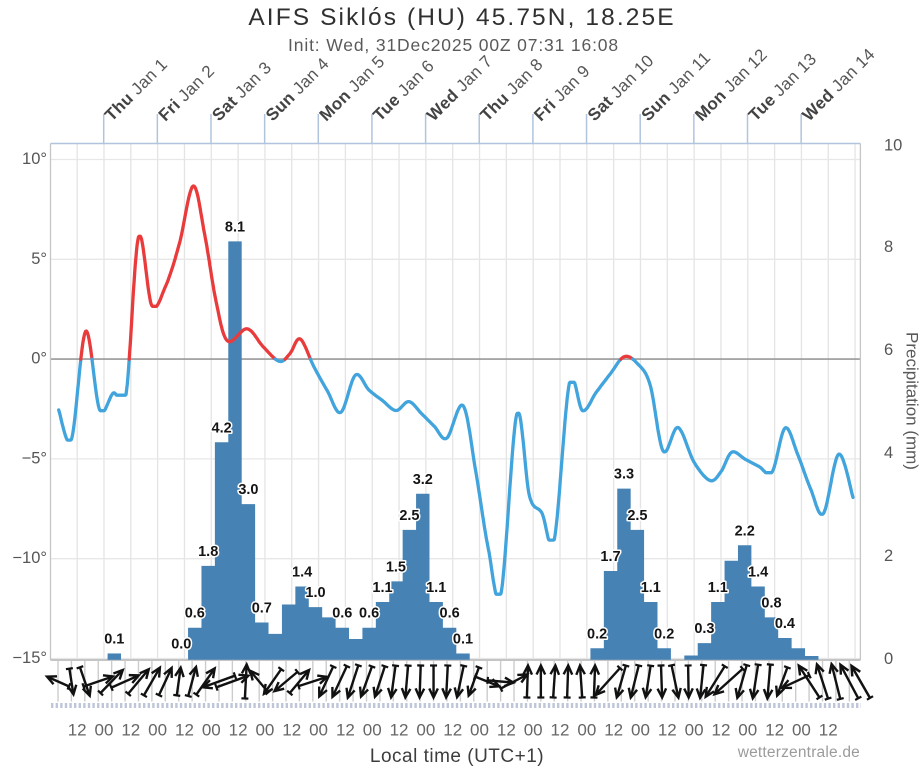  Describe the element at coordinates (888, 659) in the screenshot. I see `svg-text: 0` at that location.